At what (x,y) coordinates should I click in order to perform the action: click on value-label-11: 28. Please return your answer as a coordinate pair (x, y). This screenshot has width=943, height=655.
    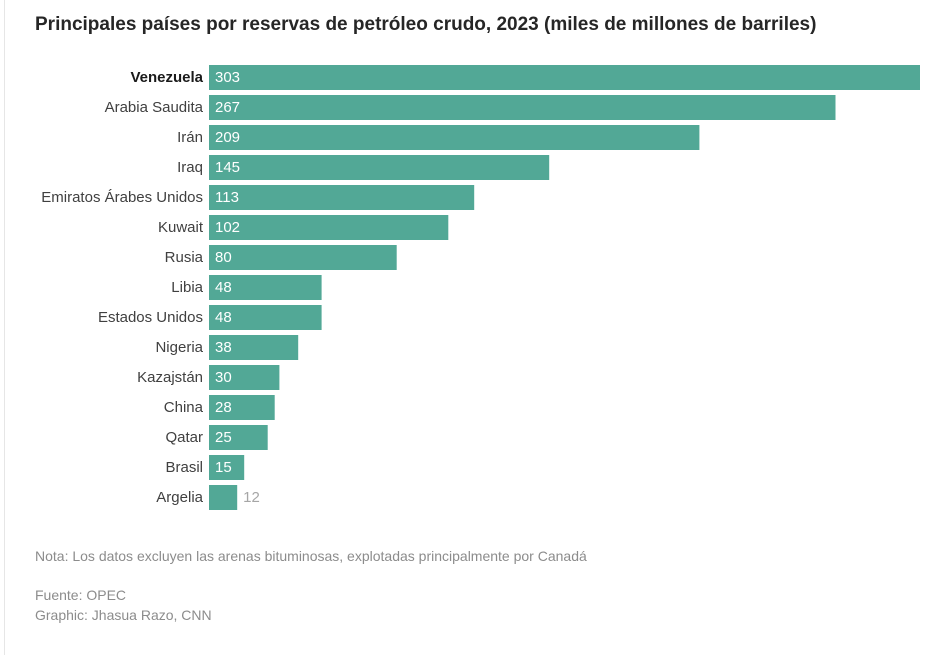
    Looking at the image, I should click on (223, 407).